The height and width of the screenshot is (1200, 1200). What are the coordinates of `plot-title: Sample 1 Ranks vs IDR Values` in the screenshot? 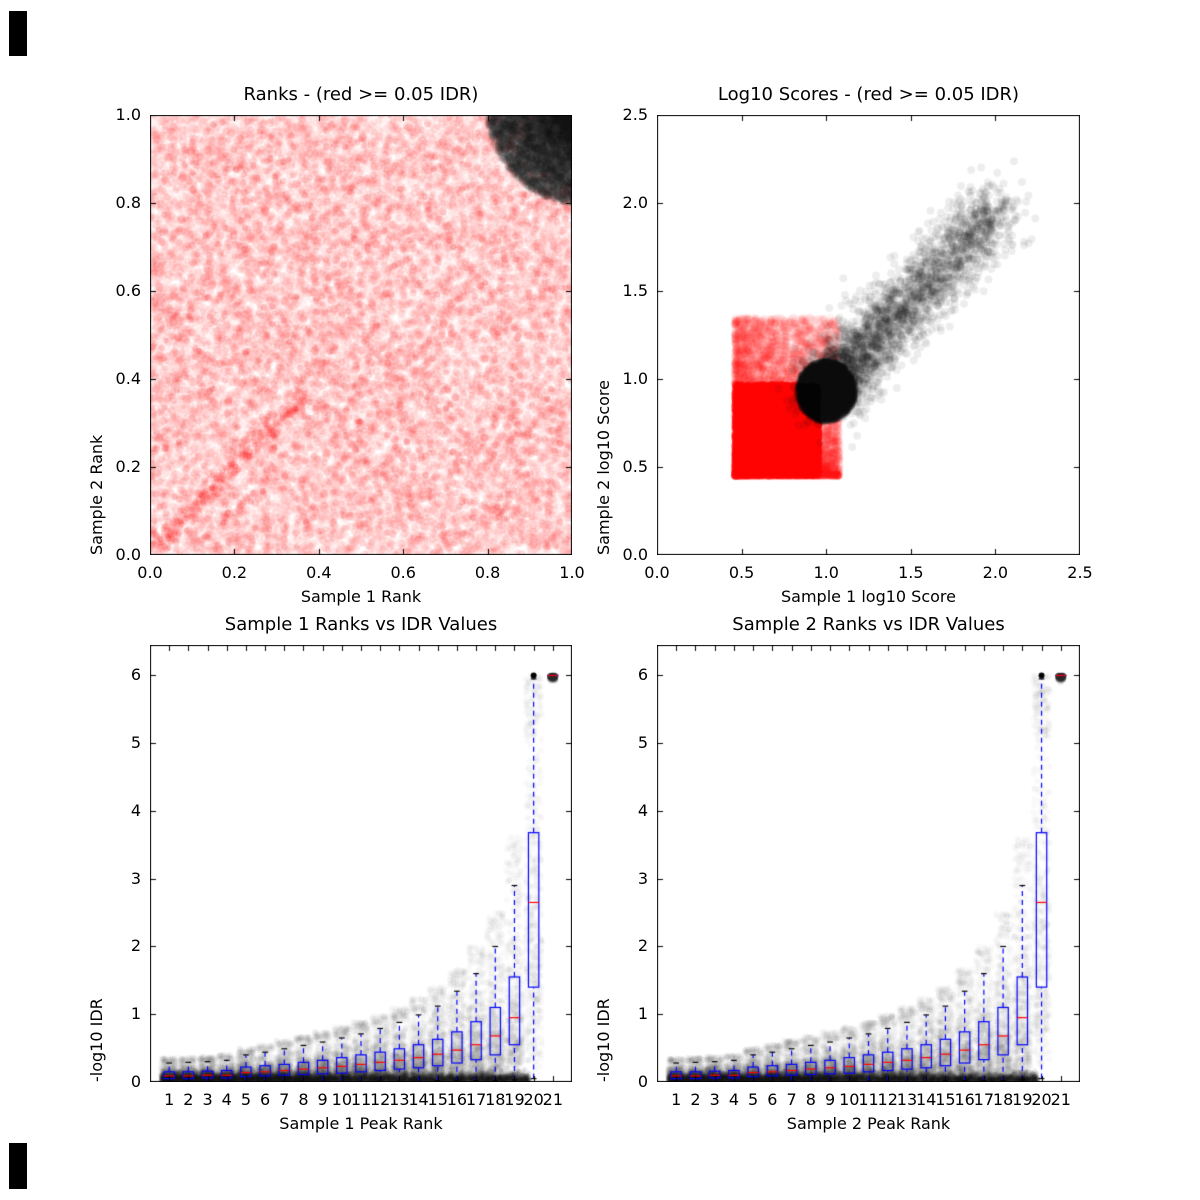 It's located at (361, 624).